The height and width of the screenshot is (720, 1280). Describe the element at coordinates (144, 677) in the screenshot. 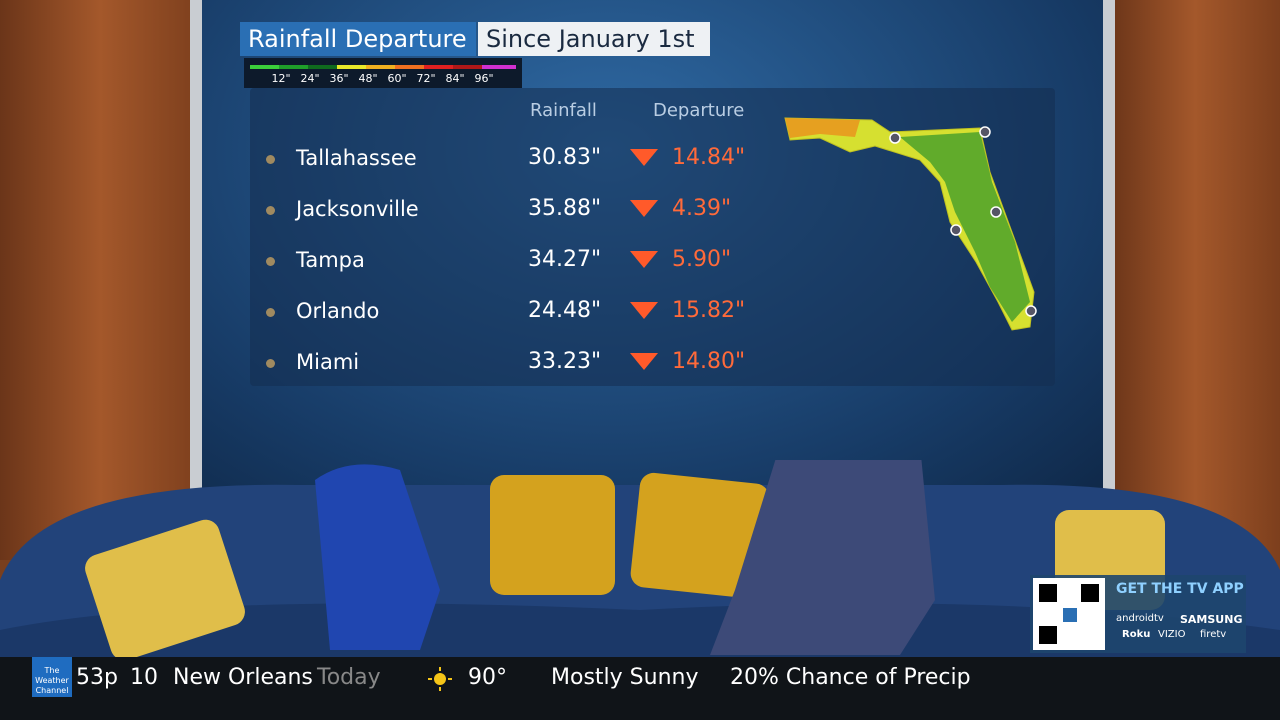

I see `time: 10` at that location.